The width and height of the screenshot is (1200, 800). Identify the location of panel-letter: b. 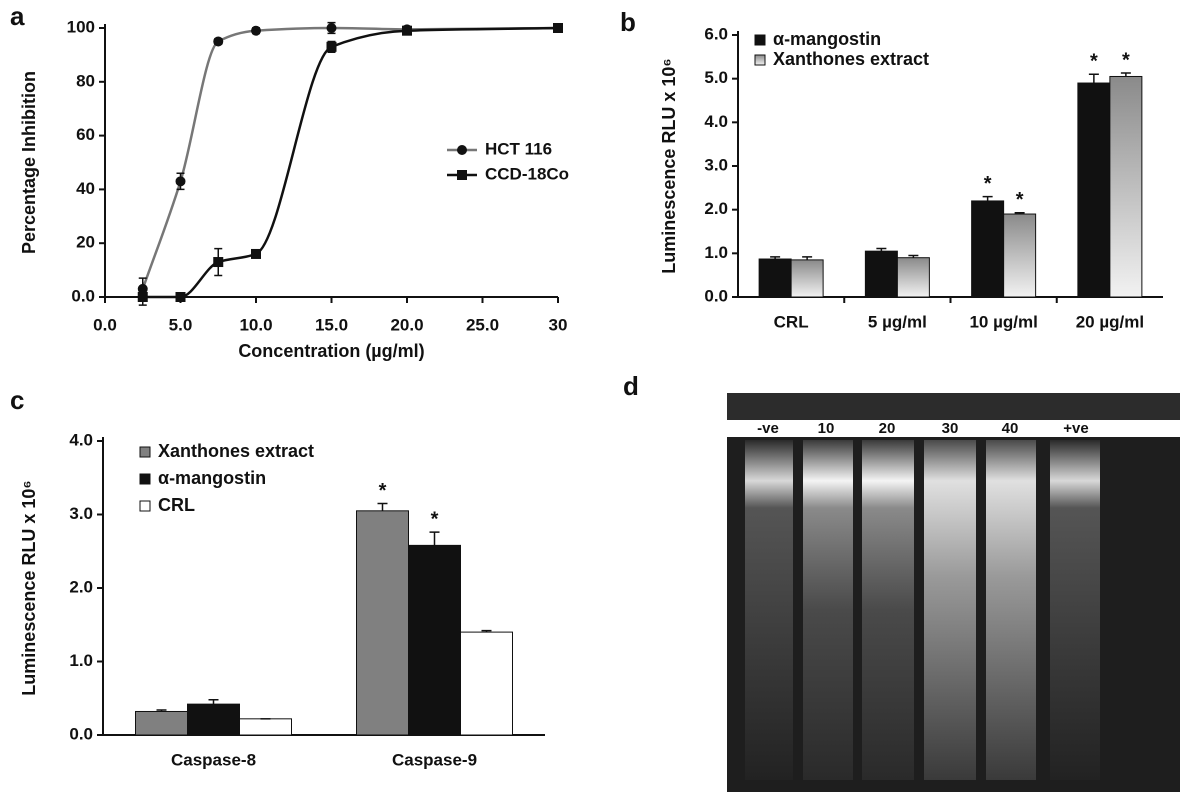
(628, 22).